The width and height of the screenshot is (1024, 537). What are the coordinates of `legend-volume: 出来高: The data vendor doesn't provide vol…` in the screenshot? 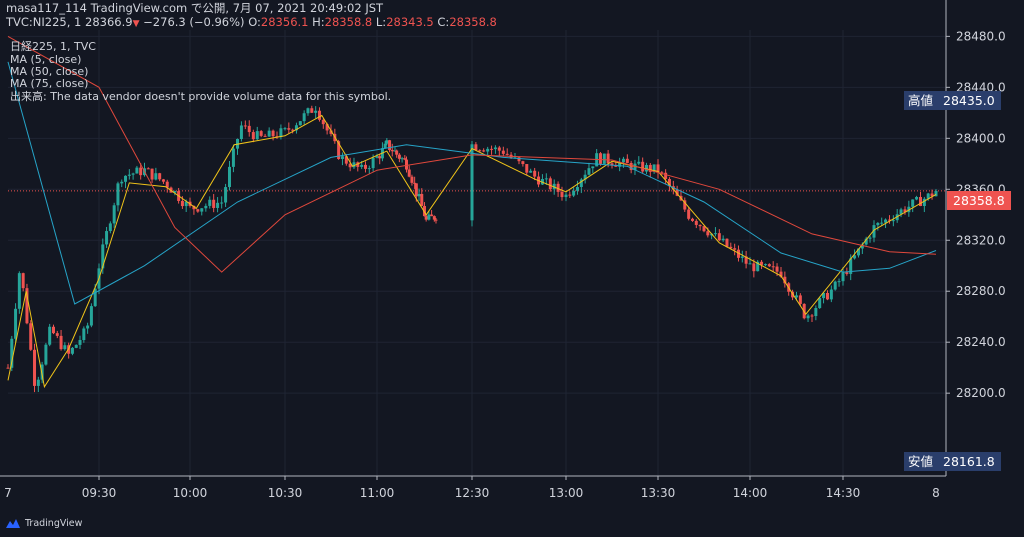 It's located at (201, 96).